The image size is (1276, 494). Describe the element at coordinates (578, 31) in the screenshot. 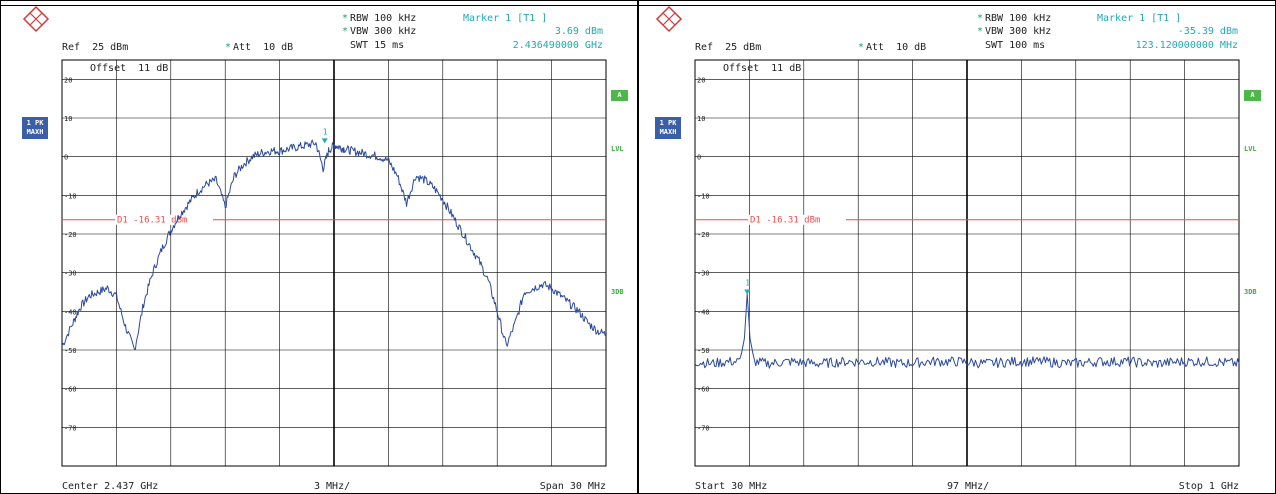

I see `marker-level: 3.69 dBm` at that location.